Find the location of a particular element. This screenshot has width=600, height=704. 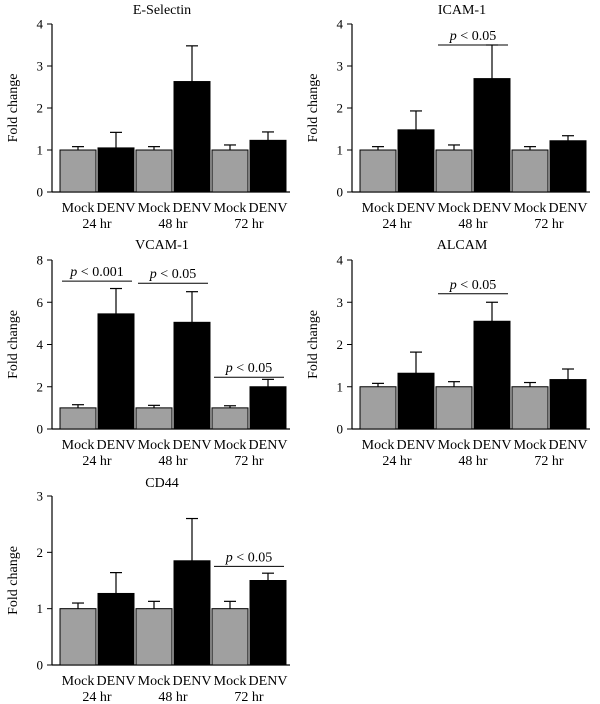

significance-label: p < 0.001 is located at coordinates (96, 272).